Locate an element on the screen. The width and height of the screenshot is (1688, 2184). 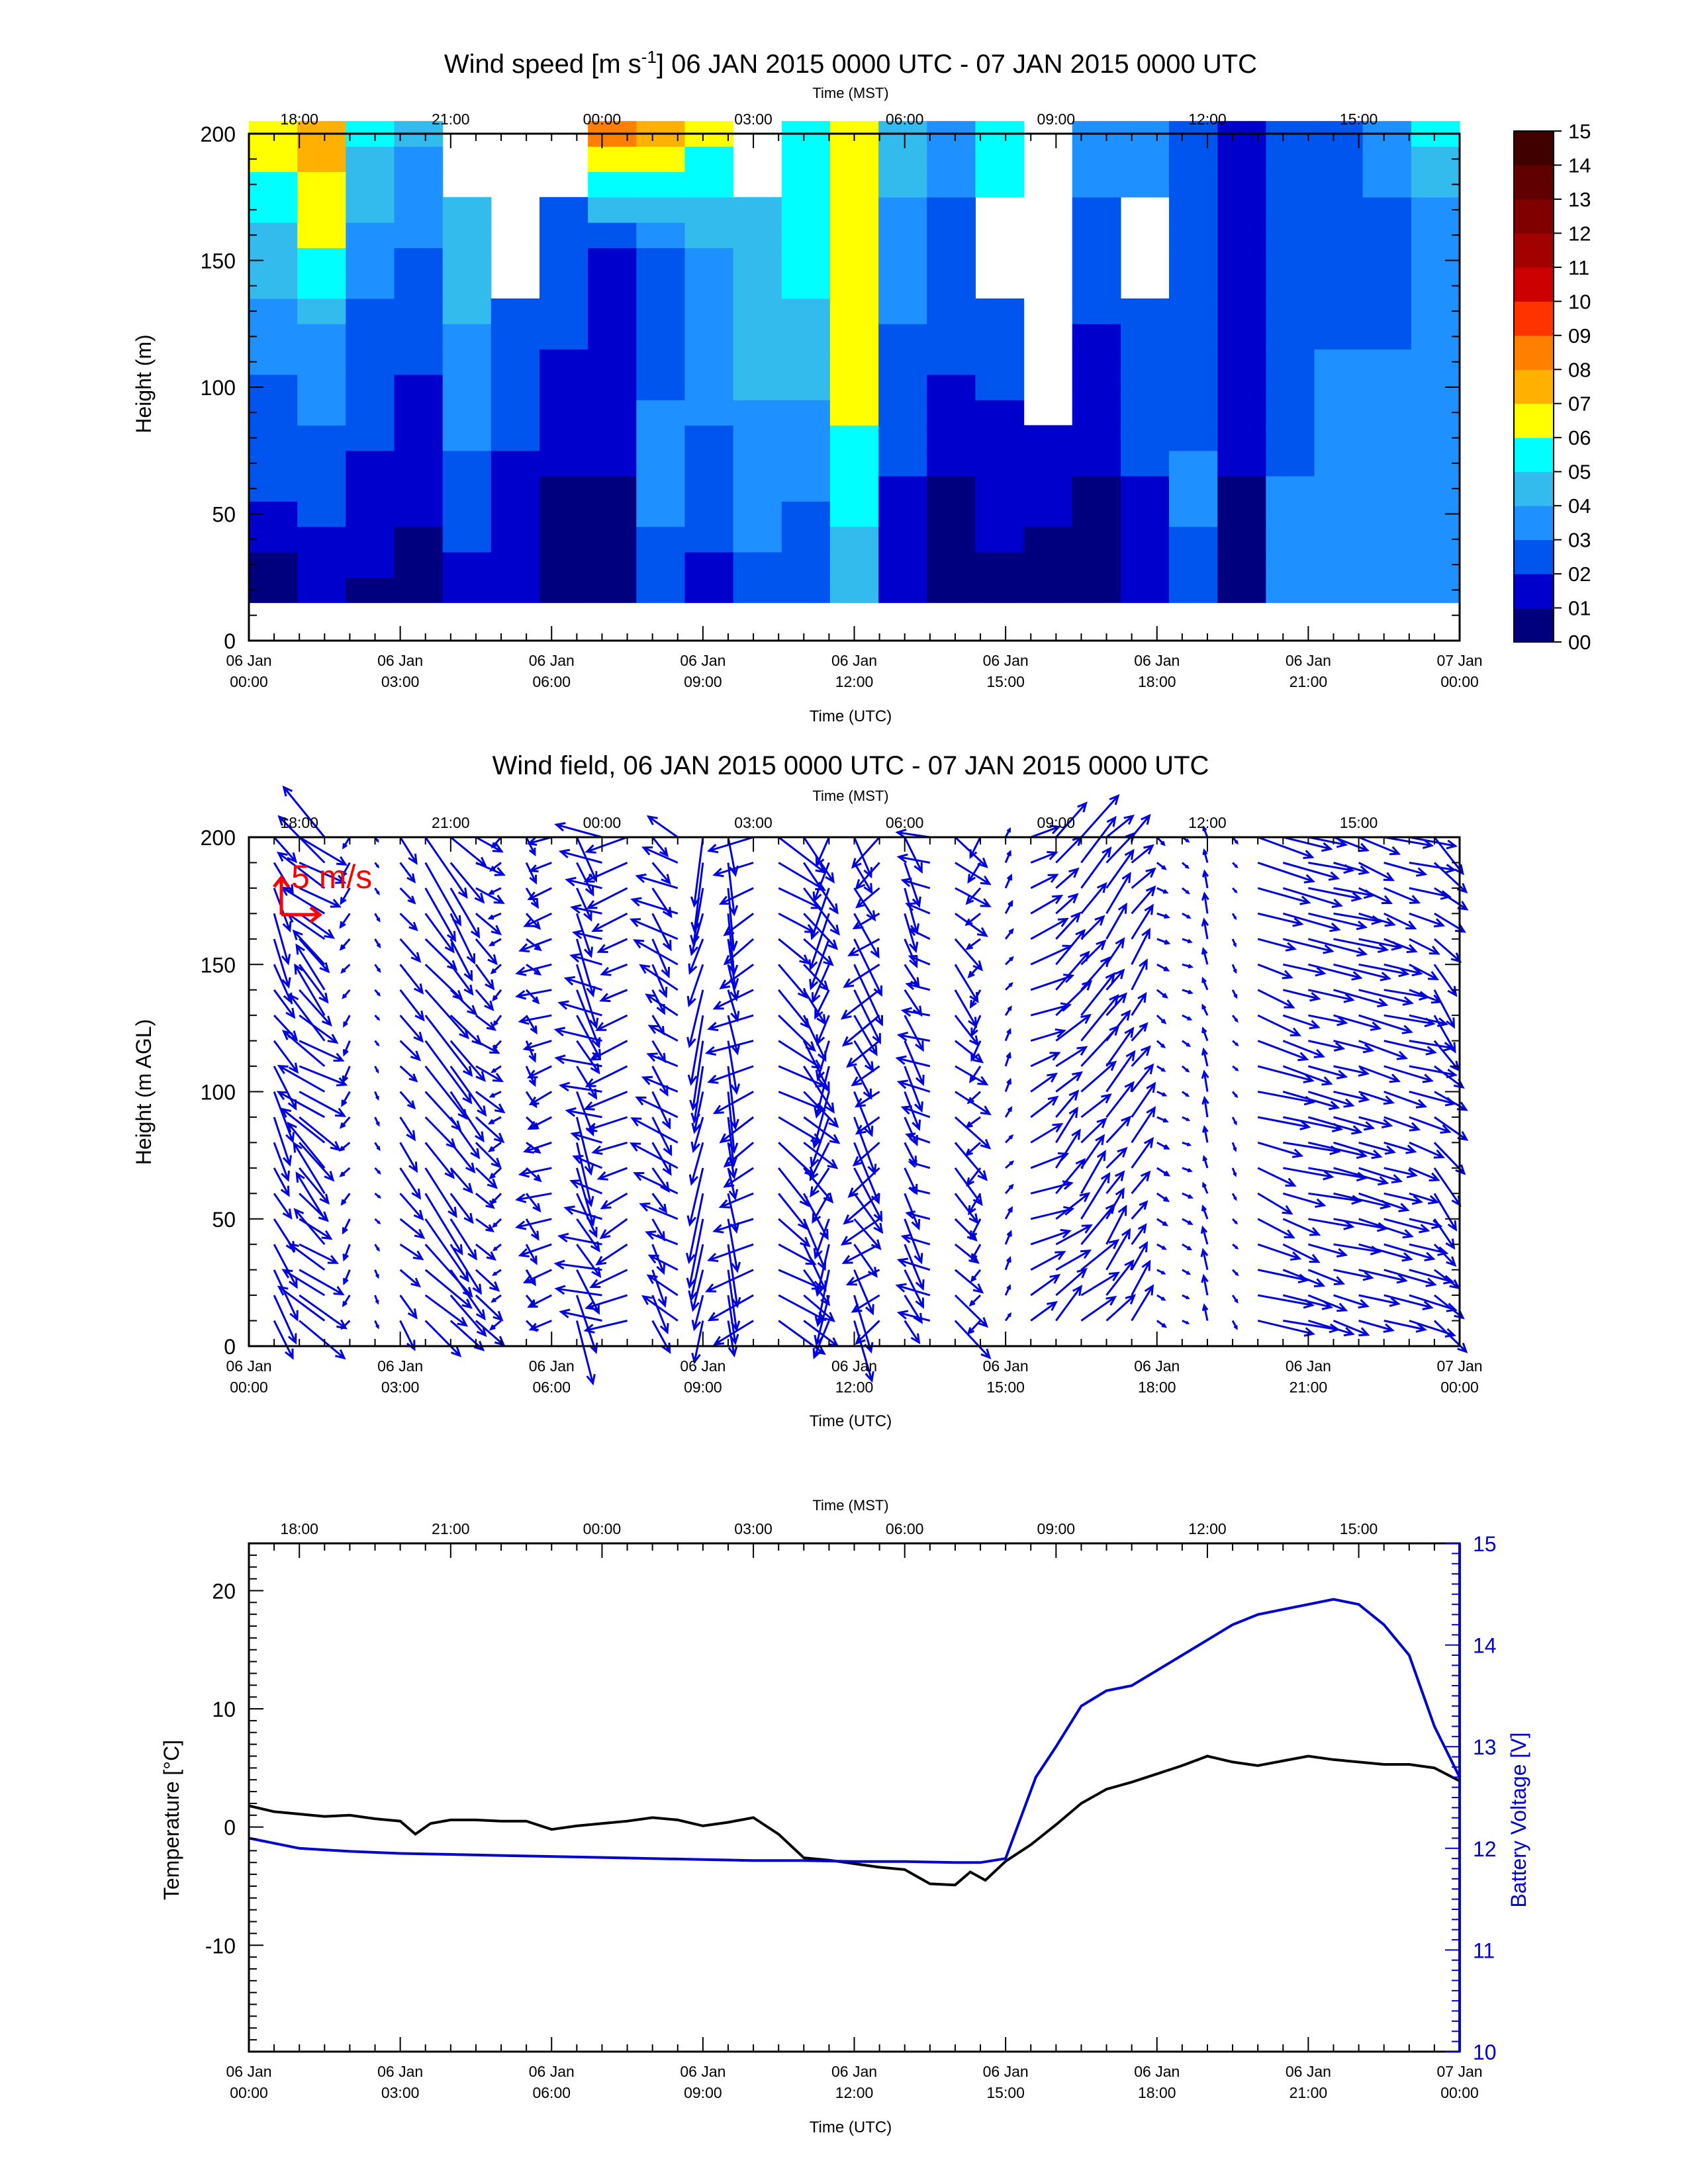
right-tick-label: 13 is located at coordinates (1485, 1747).